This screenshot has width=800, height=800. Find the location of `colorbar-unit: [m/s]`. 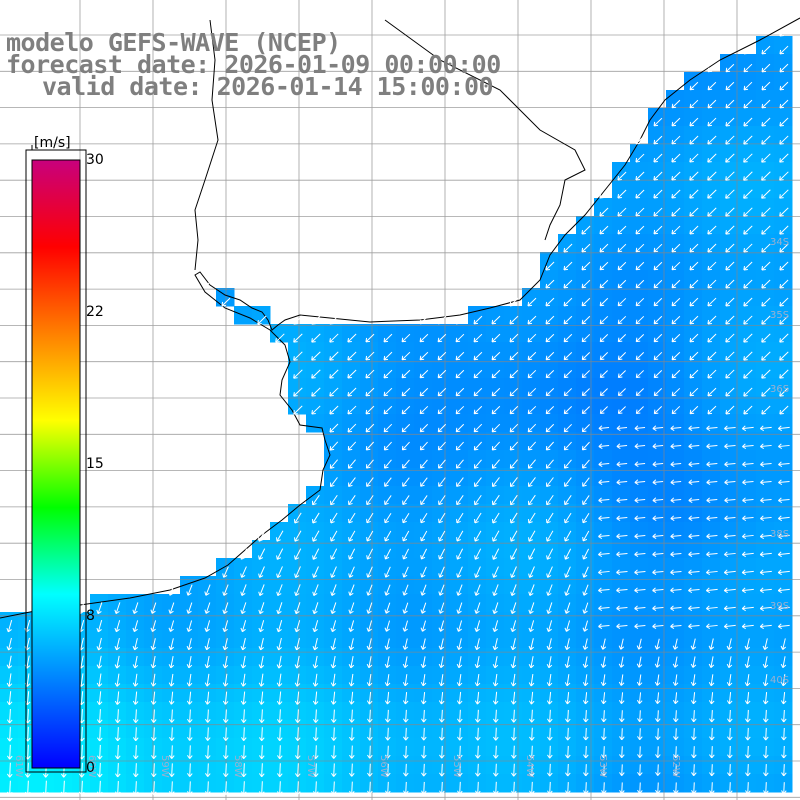

colorbar-unit: [m/s] is located at coordinates (52, 143).